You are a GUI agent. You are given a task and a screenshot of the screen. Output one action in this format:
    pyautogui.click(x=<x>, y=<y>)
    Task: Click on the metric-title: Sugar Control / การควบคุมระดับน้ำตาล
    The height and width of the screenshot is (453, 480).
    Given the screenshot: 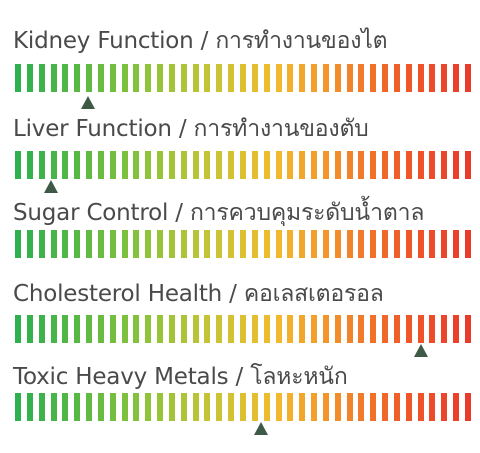 What is the action you would take?
    pyautogui.click(x=219, y=213)
    